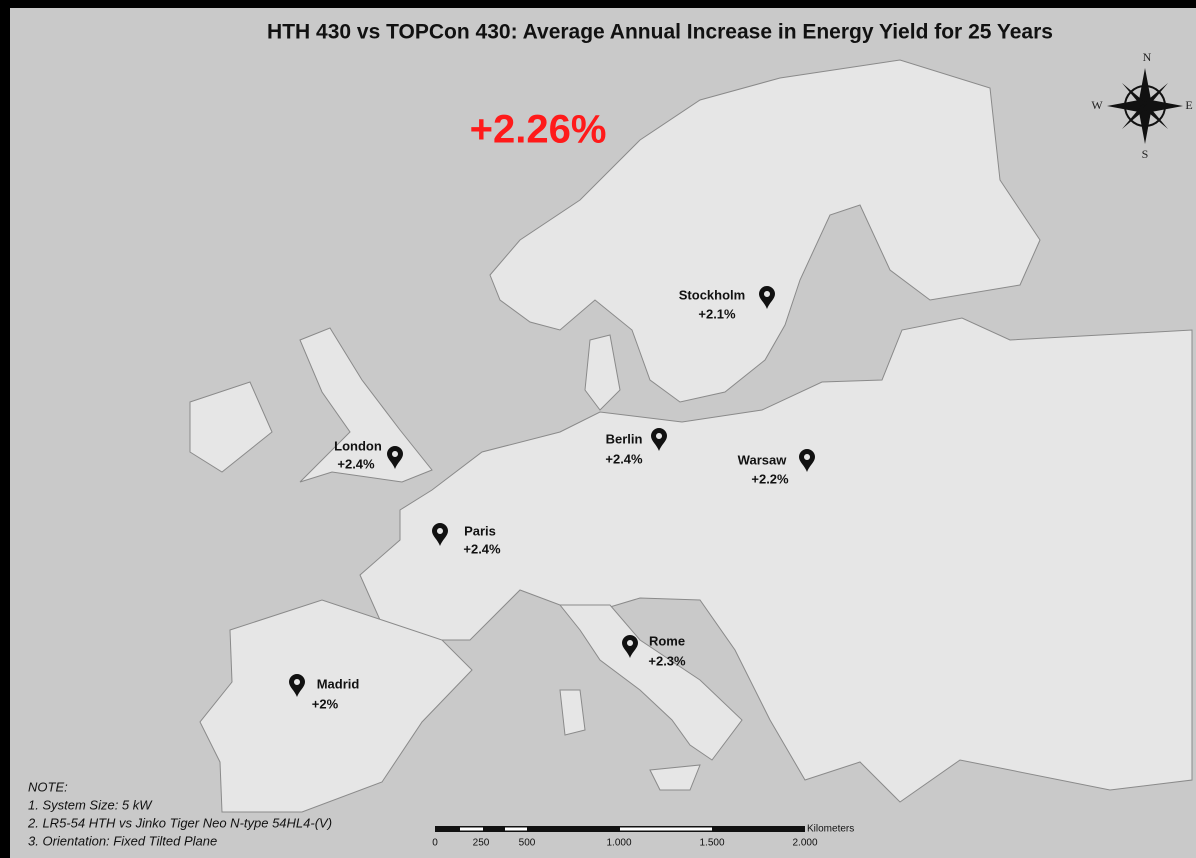  What do you see at coordinates (804, 843) in the screenshot?
I see `scale-tick-label: 2.000` at bounding box center [804, 843].